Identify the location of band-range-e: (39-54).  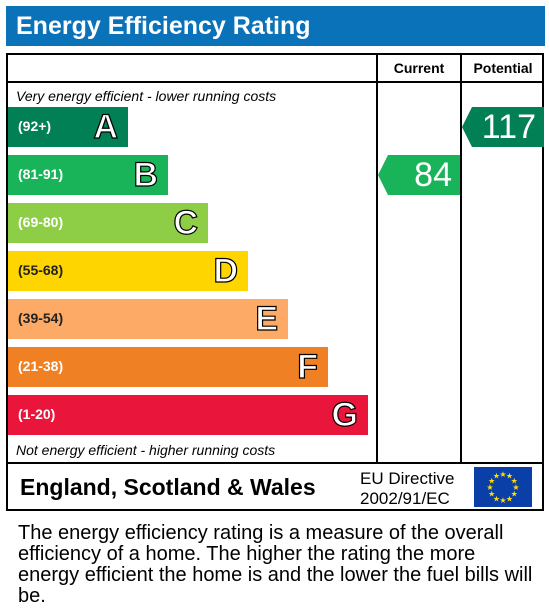
(41, 318).